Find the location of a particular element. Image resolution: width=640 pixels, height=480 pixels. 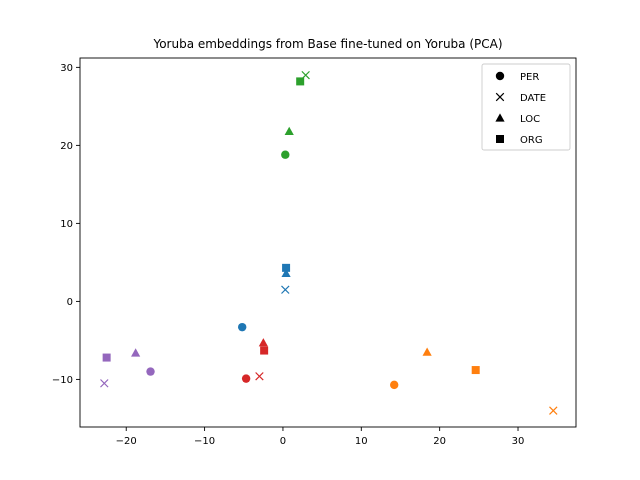

legend-box is located at coordinates (526, 107).